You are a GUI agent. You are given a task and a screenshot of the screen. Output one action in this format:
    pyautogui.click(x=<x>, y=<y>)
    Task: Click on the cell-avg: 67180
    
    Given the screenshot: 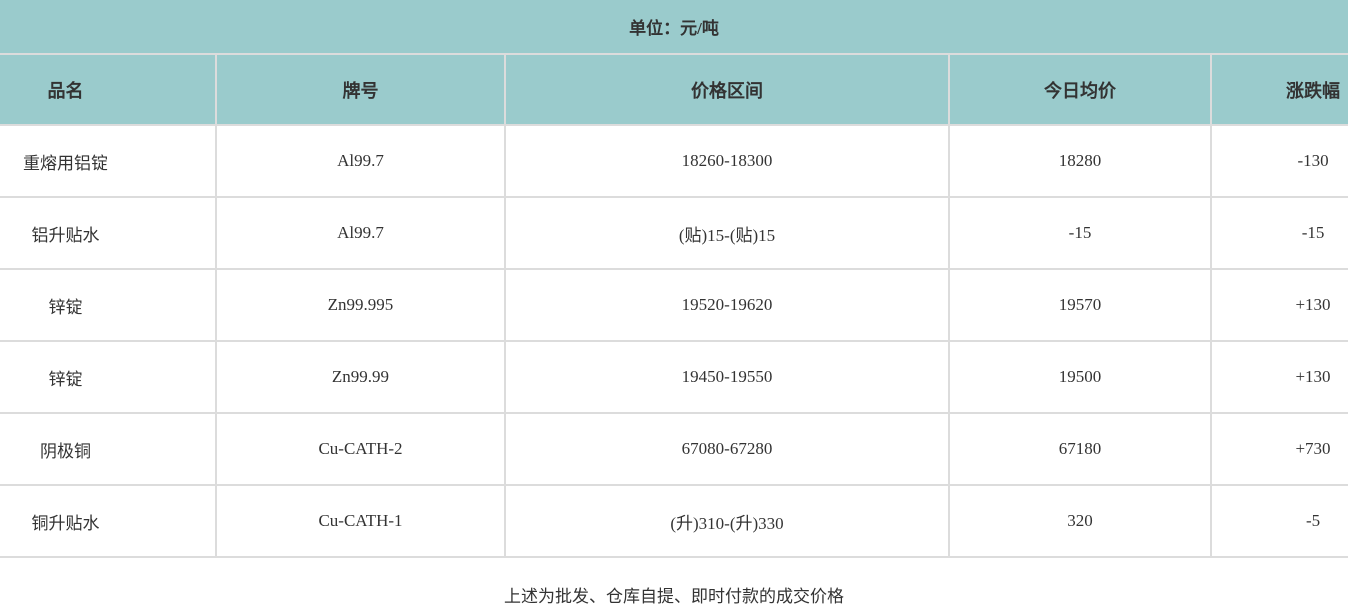 What is the action you would take?
    pyautogui.click(x=1080, y=449)
    